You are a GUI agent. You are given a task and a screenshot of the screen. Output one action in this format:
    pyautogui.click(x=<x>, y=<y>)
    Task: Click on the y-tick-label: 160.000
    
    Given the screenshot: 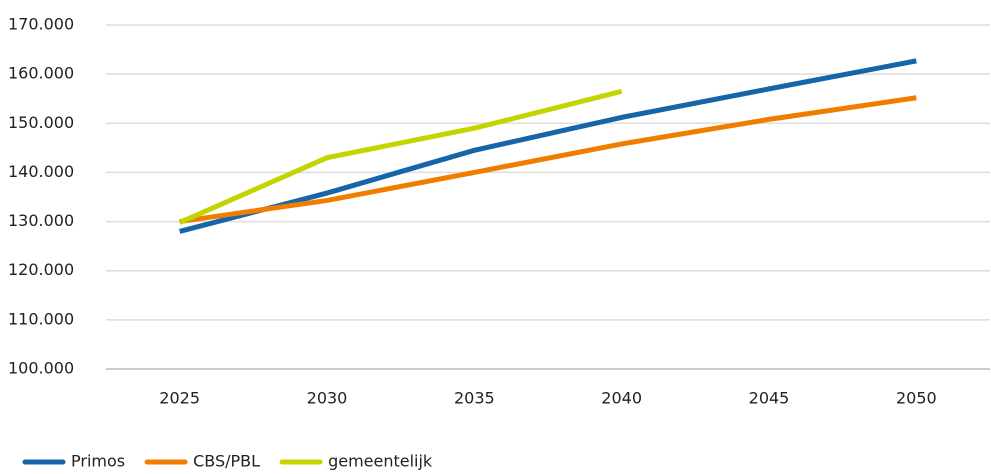 What is the action you would take?
    pyautogui.click(x=41, y=73)
    